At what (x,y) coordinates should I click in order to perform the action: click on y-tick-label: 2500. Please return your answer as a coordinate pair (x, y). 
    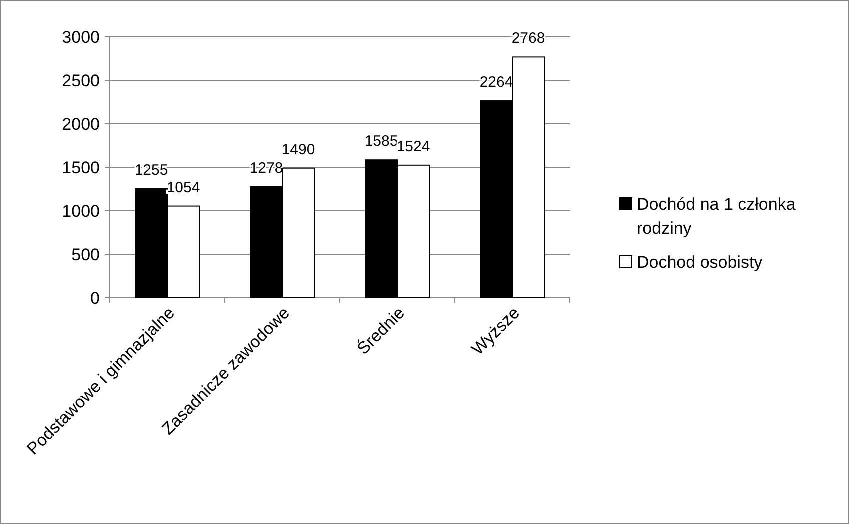
    Looking at the image, I should click on (81, 80).